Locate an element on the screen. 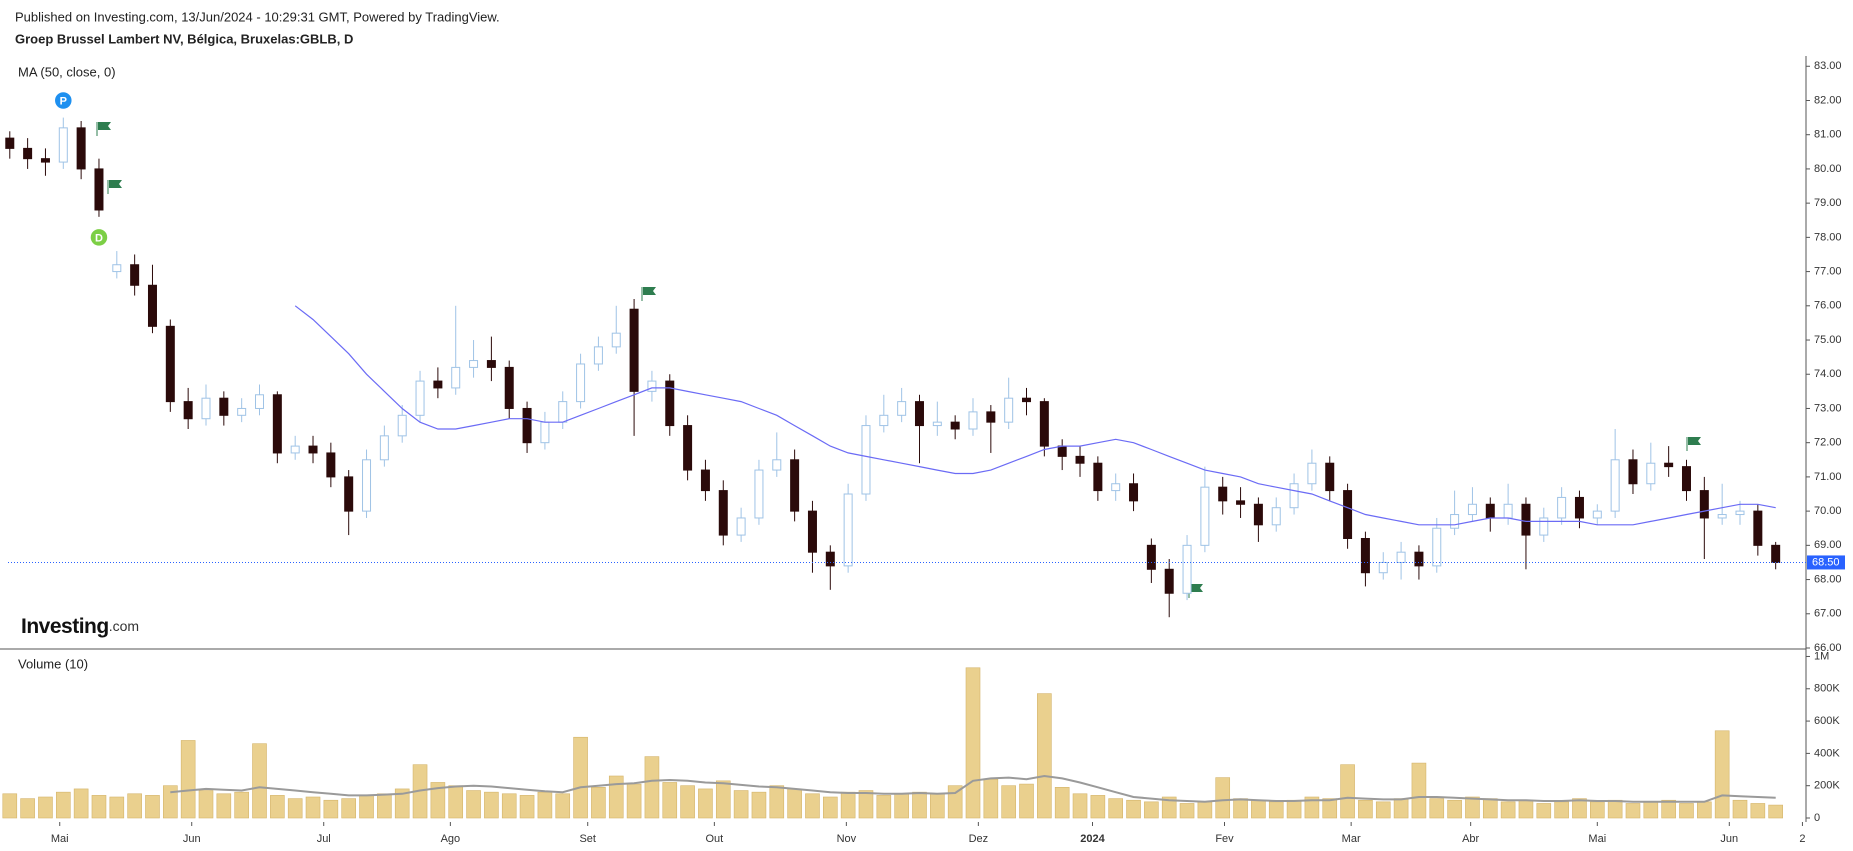 Image resolution: width=1853 pixels, height=851 pixels. x-tick-label: Mai is located at coordinates (1597, 839).